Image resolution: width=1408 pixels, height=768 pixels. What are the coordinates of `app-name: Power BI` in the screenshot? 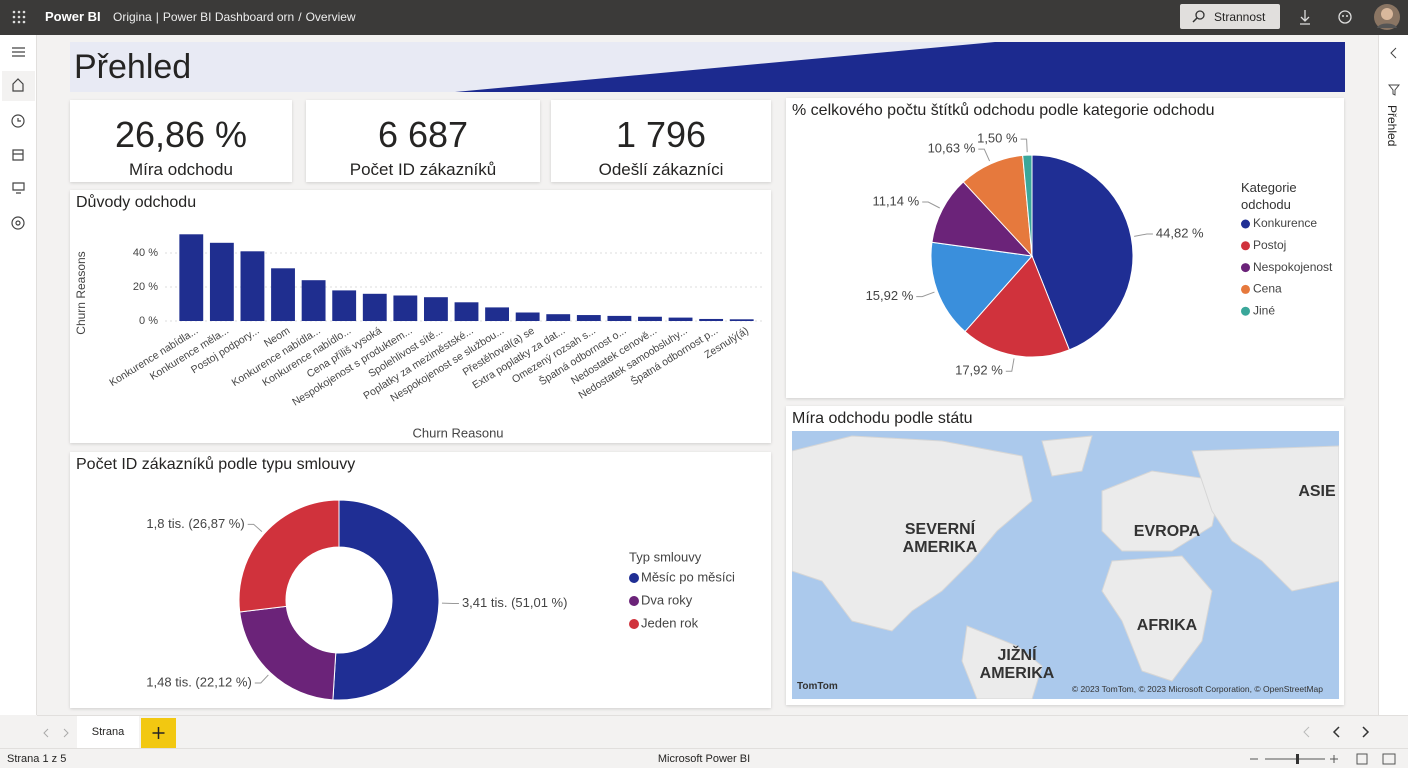 It's located at (73, 16).